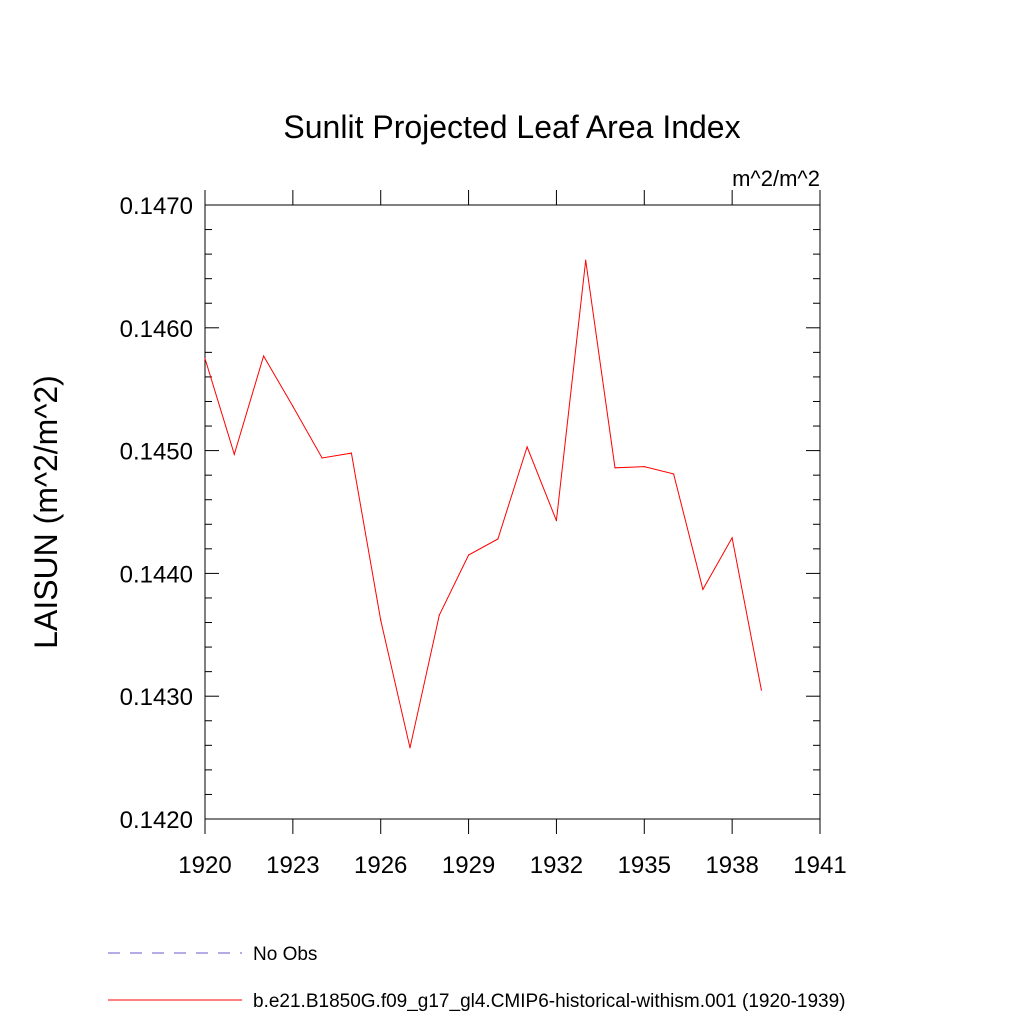 The width and height of the screenshot is (1024, 1024). What do you see at coordinates (156, 697) in the screenshot?
I see `y-tick-label: 0.1430` at bounding box center [156, 697].